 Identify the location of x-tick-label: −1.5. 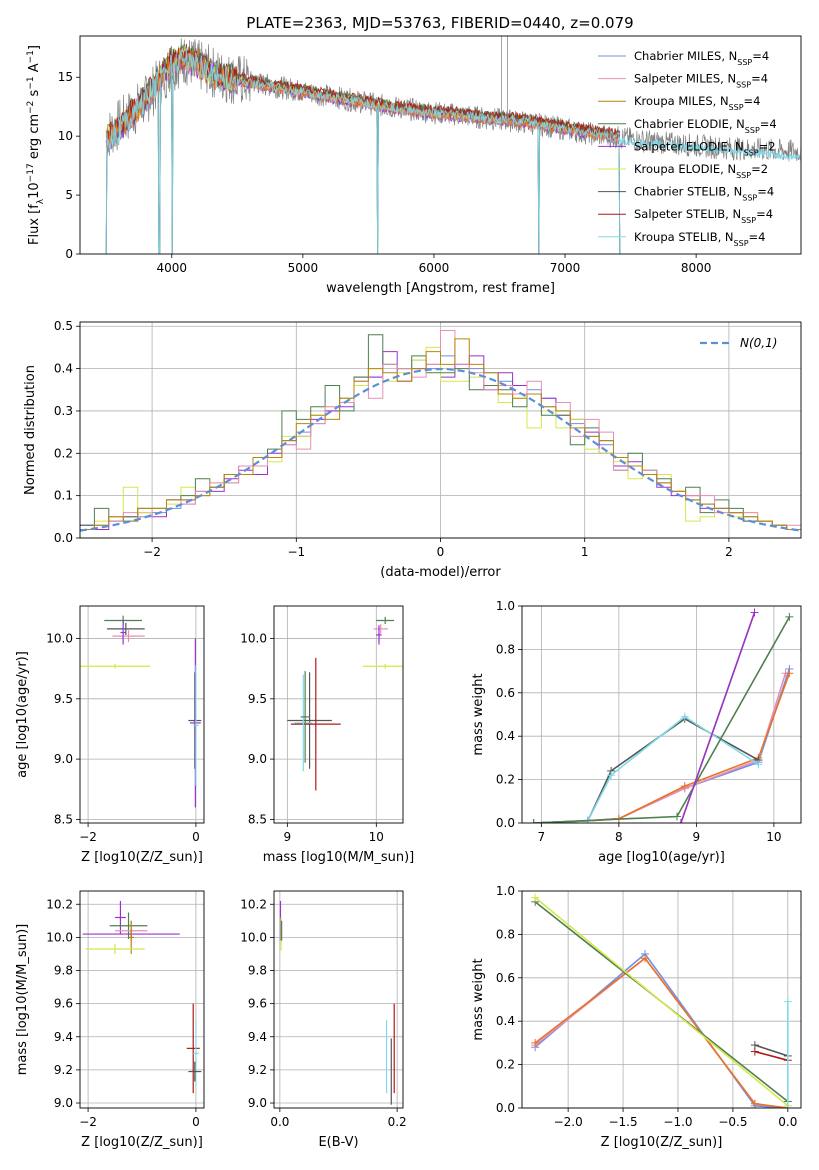
(622, 1122).